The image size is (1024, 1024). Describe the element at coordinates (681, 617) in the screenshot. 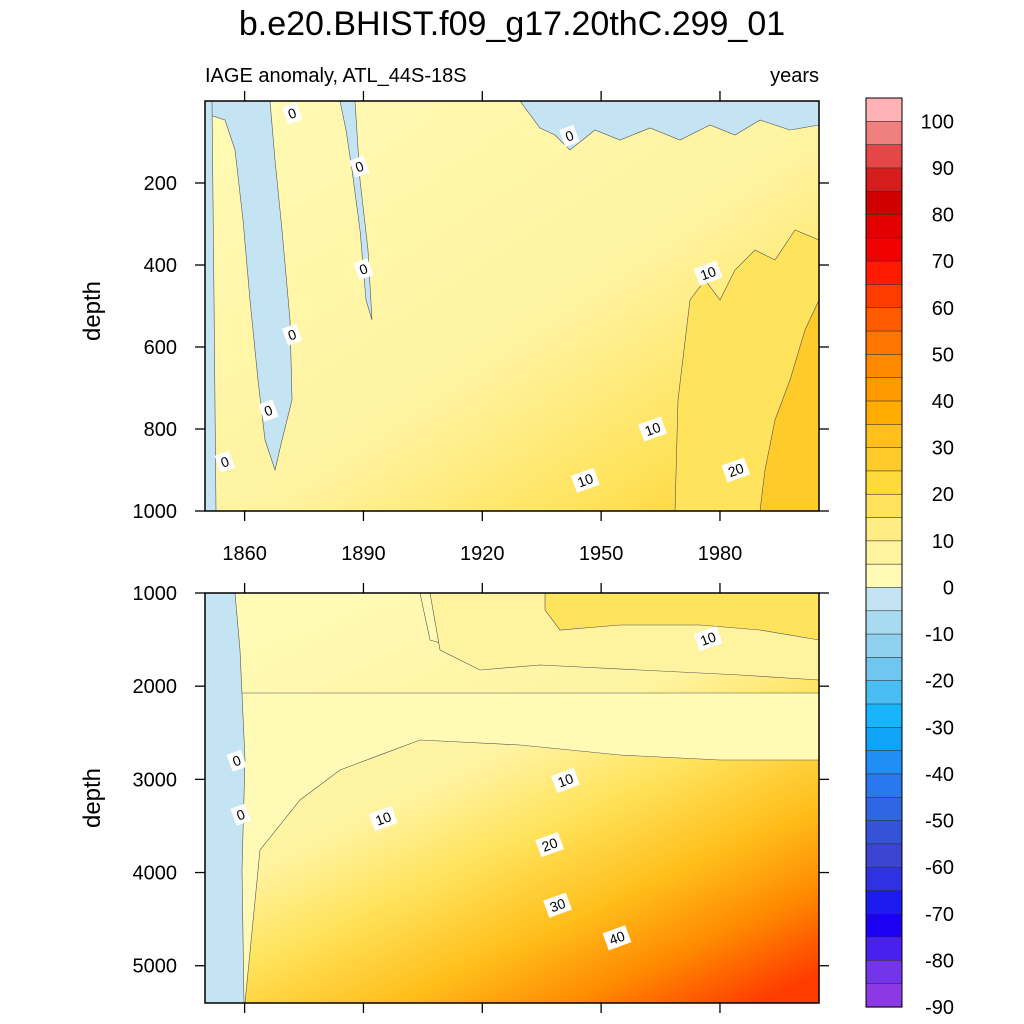

I see `lower-upper-orange-wedge` at that location.